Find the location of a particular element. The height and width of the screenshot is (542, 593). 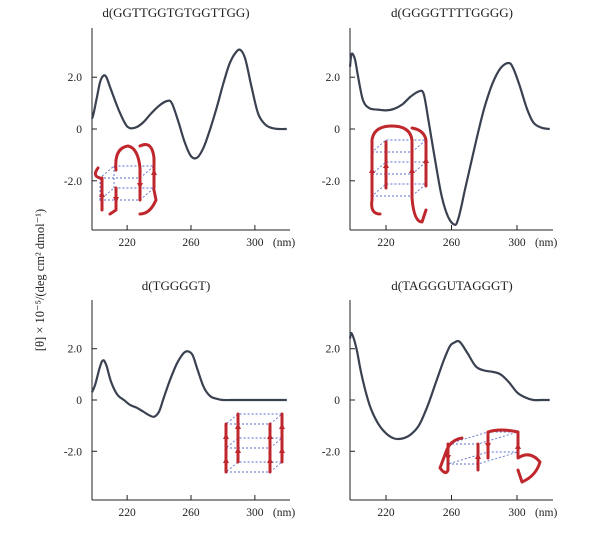

panel-title: d(GGGGTTTTGGGG) is located at coordinates (452, 12).